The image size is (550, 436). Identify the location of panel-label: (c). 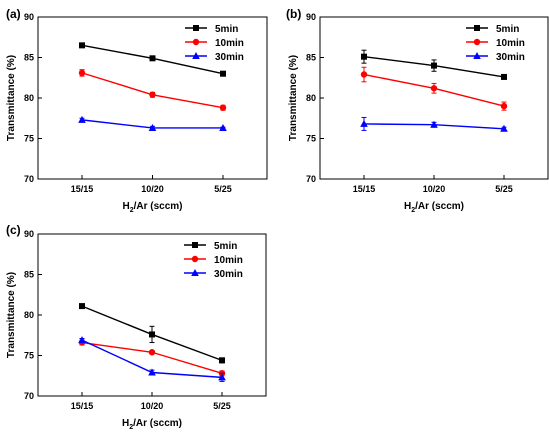
(13, 230).